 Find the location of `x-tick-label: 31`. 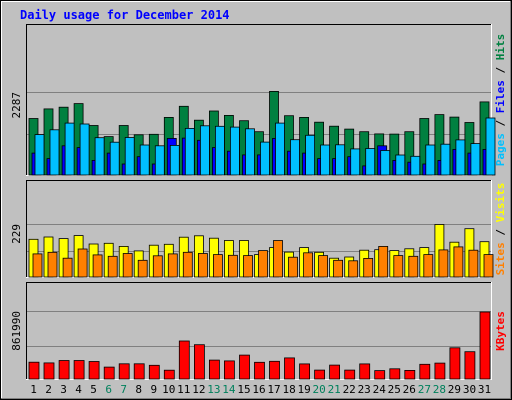

x-tick-label: 31 is located at coordinates (484, 389).